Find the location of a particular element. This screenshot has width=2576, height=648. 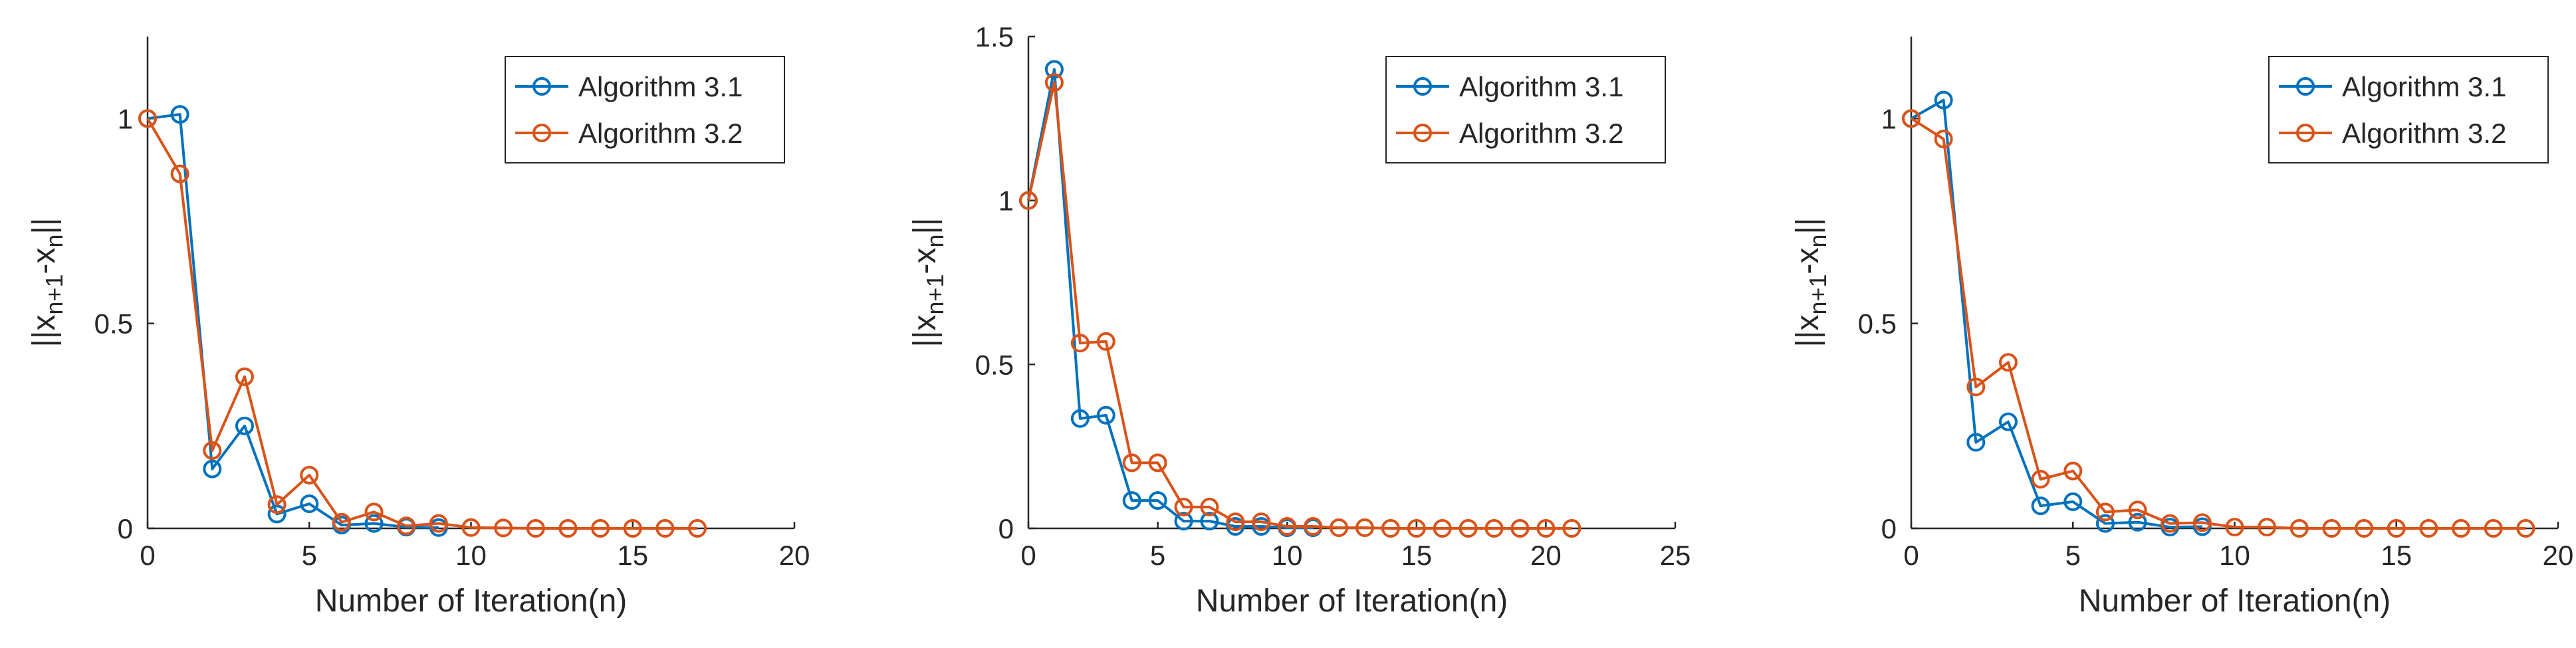

chart-2-x-tick-label: 10 is located at coordinates (1287, 555).